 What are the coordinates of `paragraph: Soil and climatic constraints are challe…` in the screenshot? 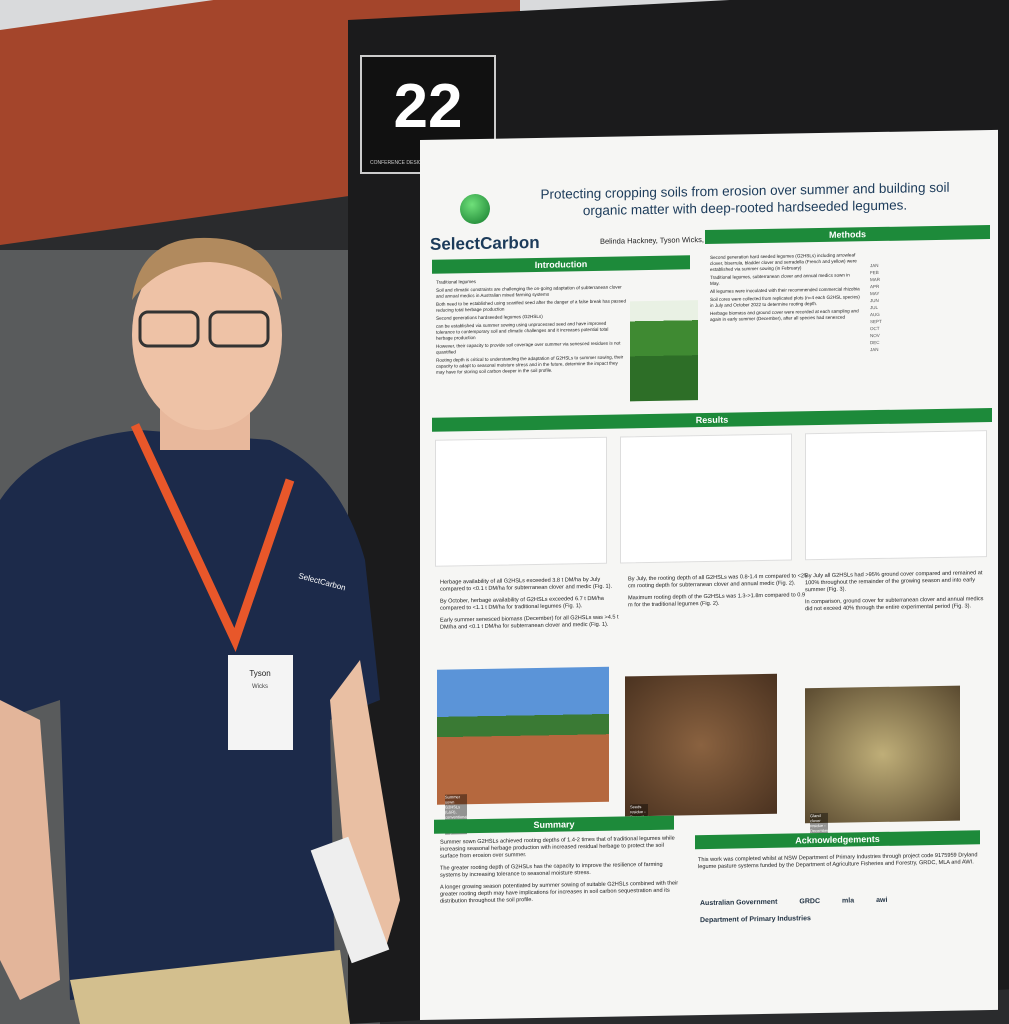 It's located at (529, 291).